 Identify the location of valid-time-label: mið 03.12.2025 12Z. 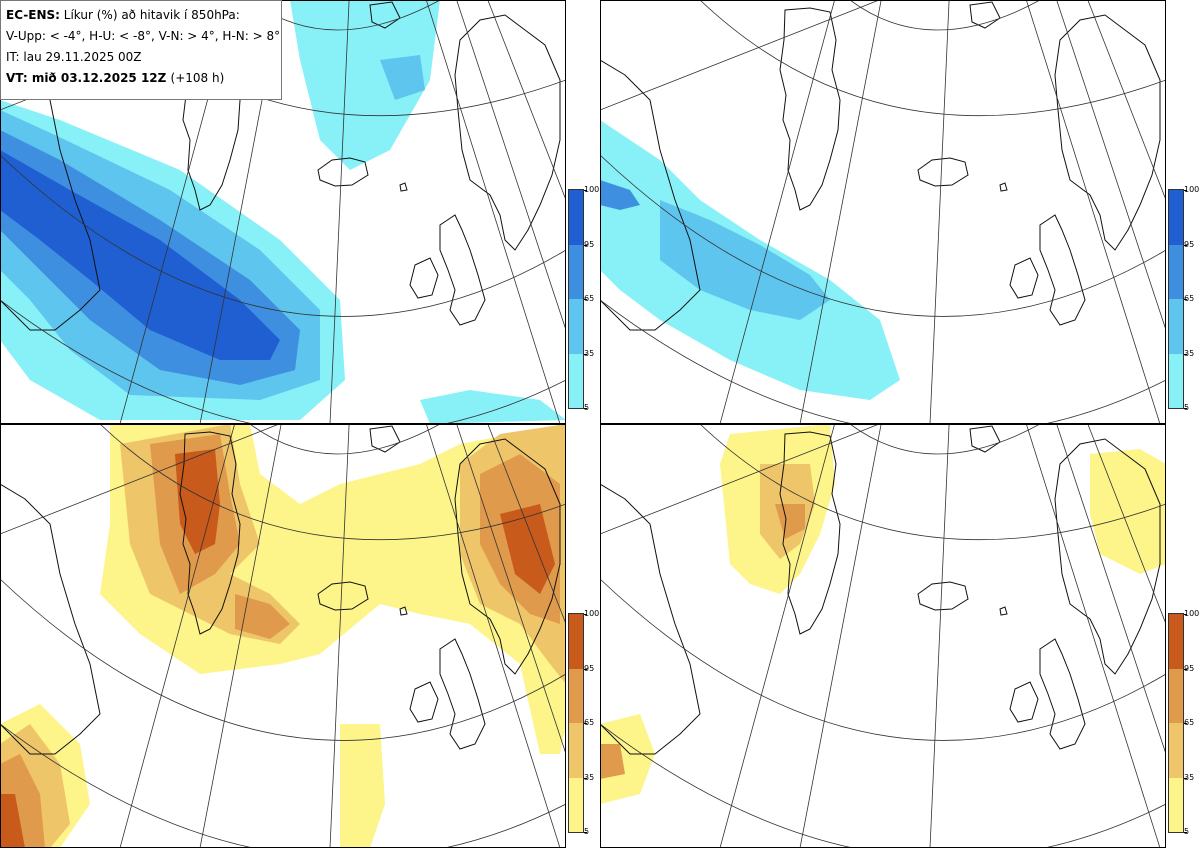
(99, 78).